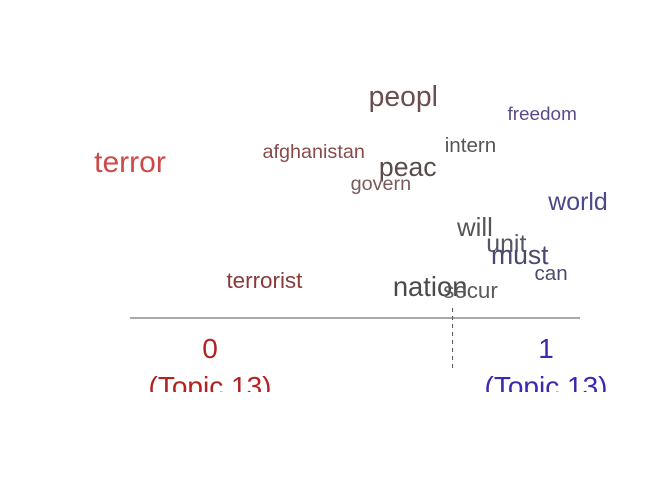 The image size is (672, 480). Describe the element at coordinates (470, 290) in the screenshot. I see `word-secur: secur` at that location.